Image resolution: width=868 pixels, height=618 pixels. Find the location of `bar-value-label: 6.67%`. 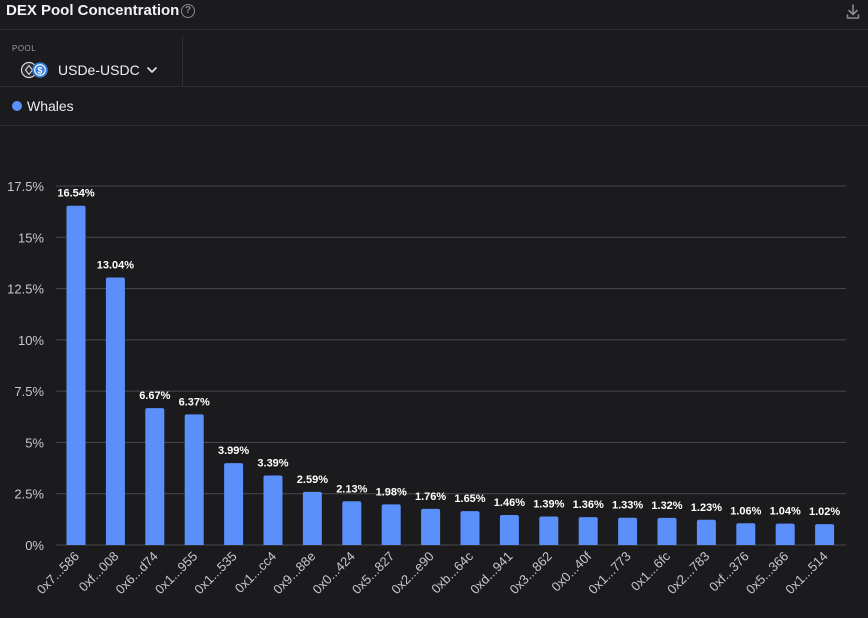

bar-value-label: 6.67% is located at coordinates (154, 396).